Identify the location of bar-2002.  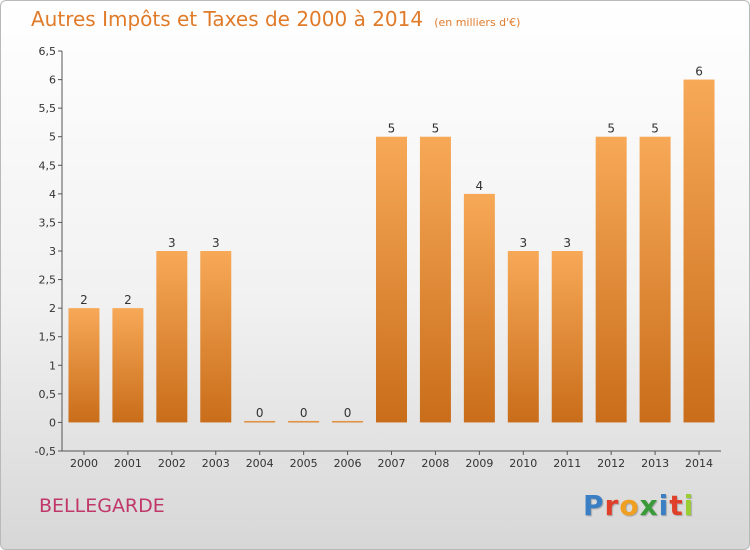
(172, 337).